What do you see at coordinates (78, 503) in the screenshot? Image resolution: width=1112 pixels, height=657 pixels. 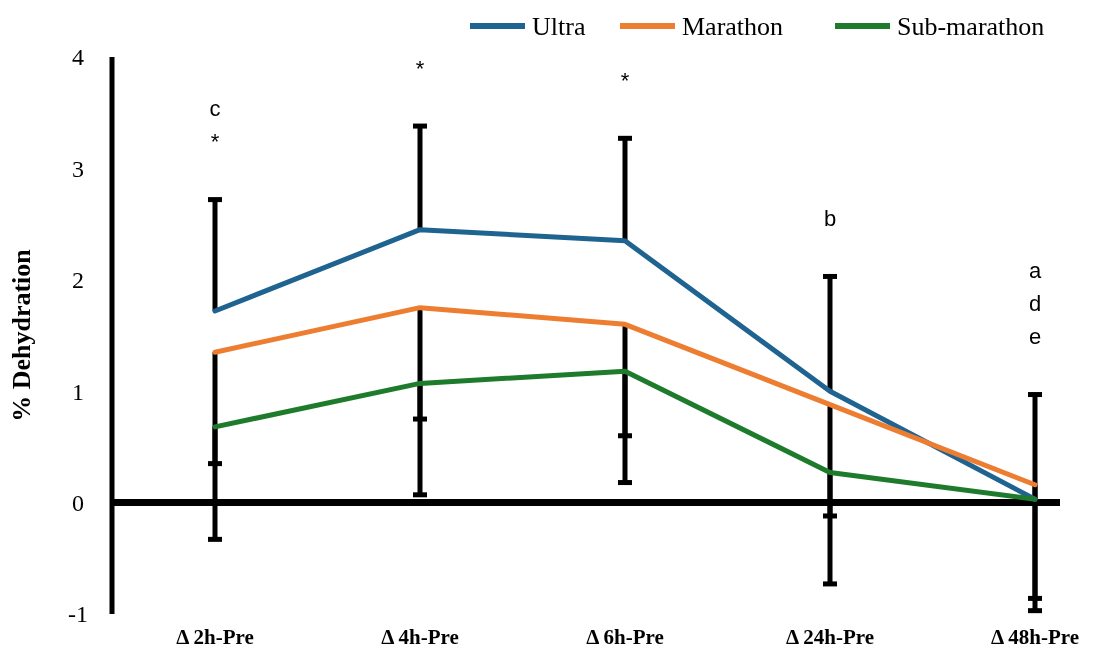 I see `y-tick-label: 0` at bounding box center [78, 503].